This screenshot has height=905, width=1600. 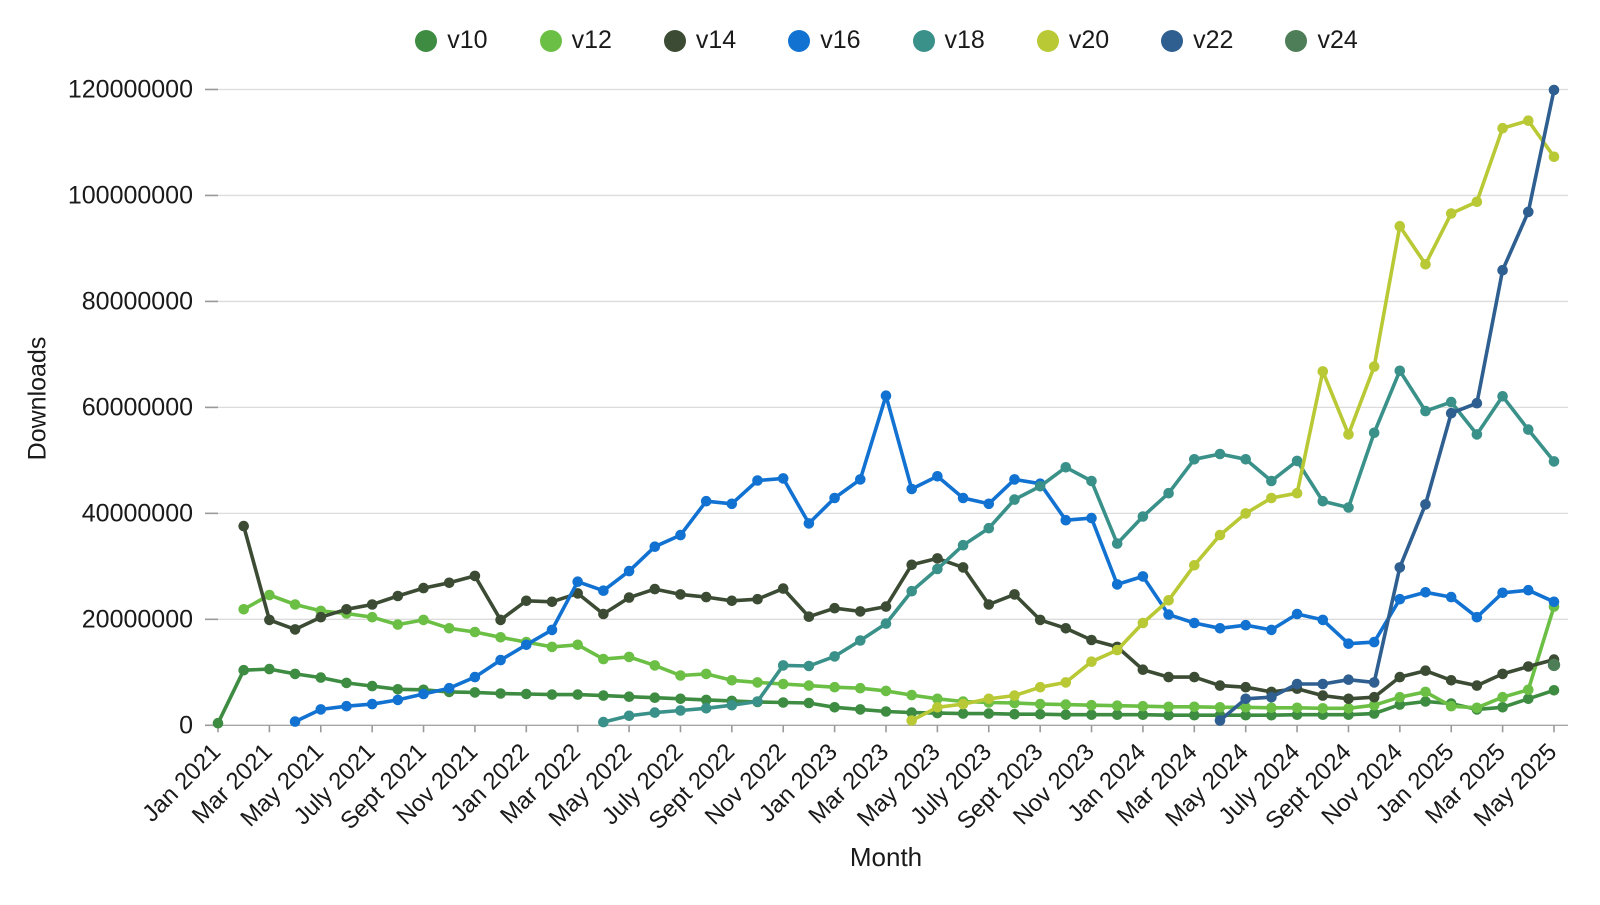 I want to click on legend-item-v18: v18, so click(x=948, y=40).